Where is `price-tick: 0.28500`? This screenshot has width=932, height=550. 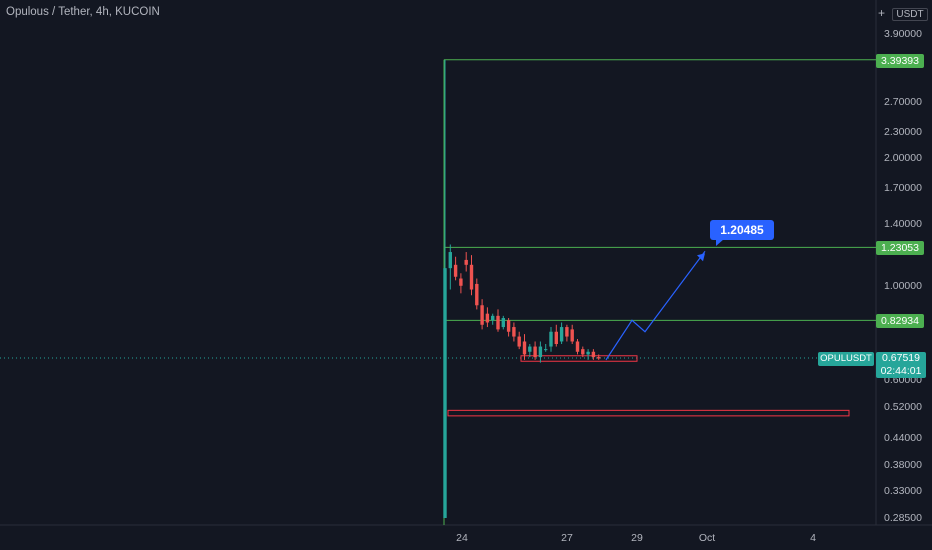 price-tick: 0.28500 is located at coordinates (903, 518).